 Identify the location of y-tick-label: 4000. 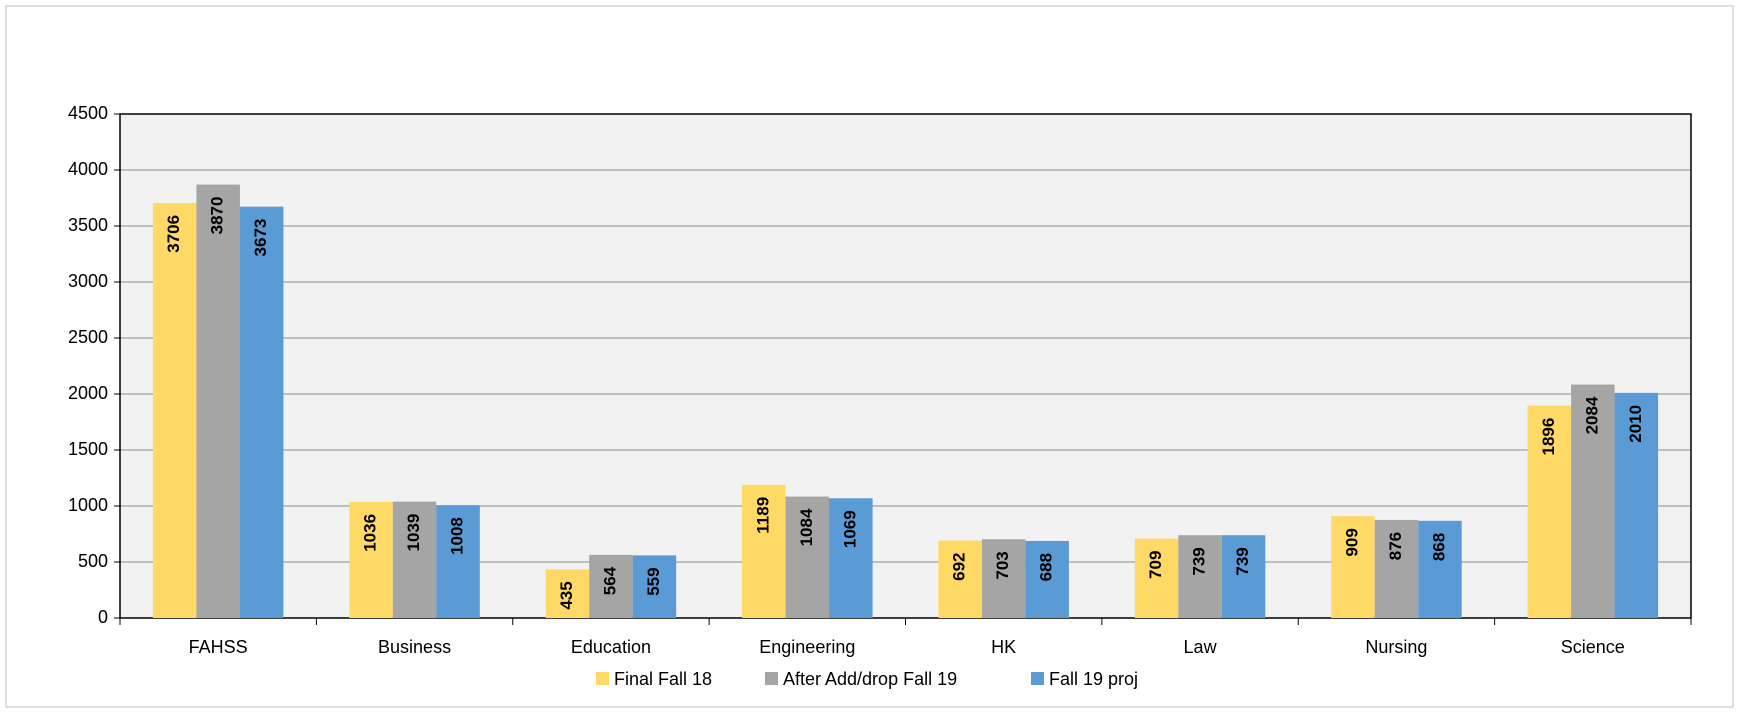
(88, 169).